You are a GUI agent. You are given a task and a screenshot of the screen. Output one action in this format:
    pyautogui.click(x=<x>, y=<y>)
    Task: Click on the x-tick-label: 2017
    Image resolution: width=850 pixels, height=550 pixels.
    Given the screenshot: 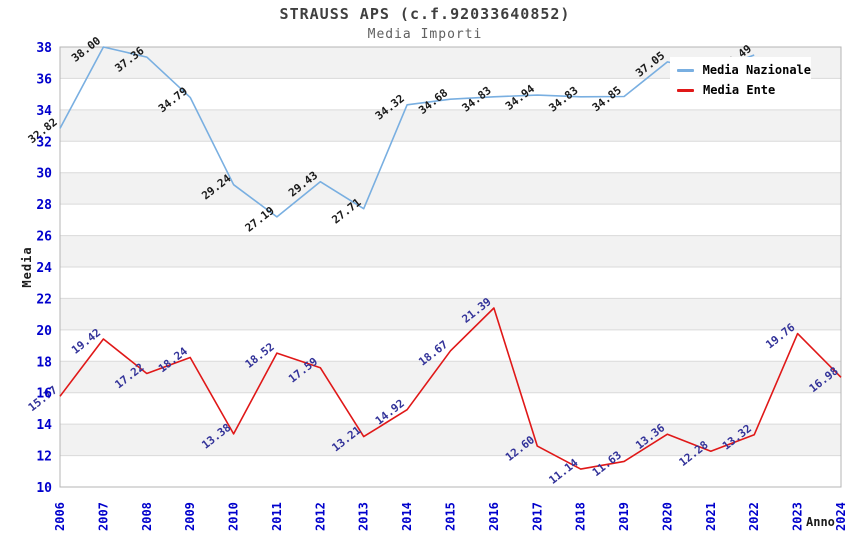 What is the action you would take?
    pyautogui.click(x=537, y=516)
    